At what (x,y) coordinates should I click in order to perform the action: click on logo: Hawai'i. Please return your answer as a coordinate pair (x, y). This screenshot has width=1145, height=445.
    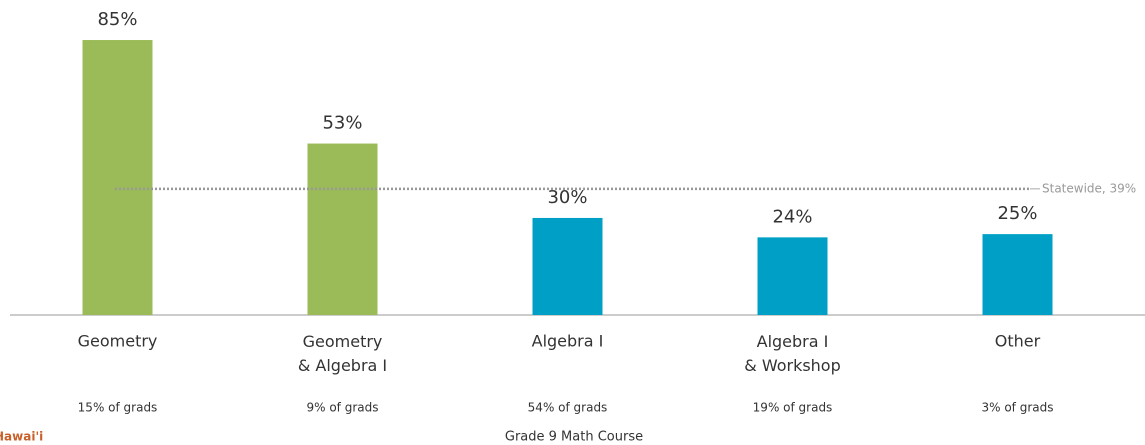
    Looking at the image, I should click on (21, 437).